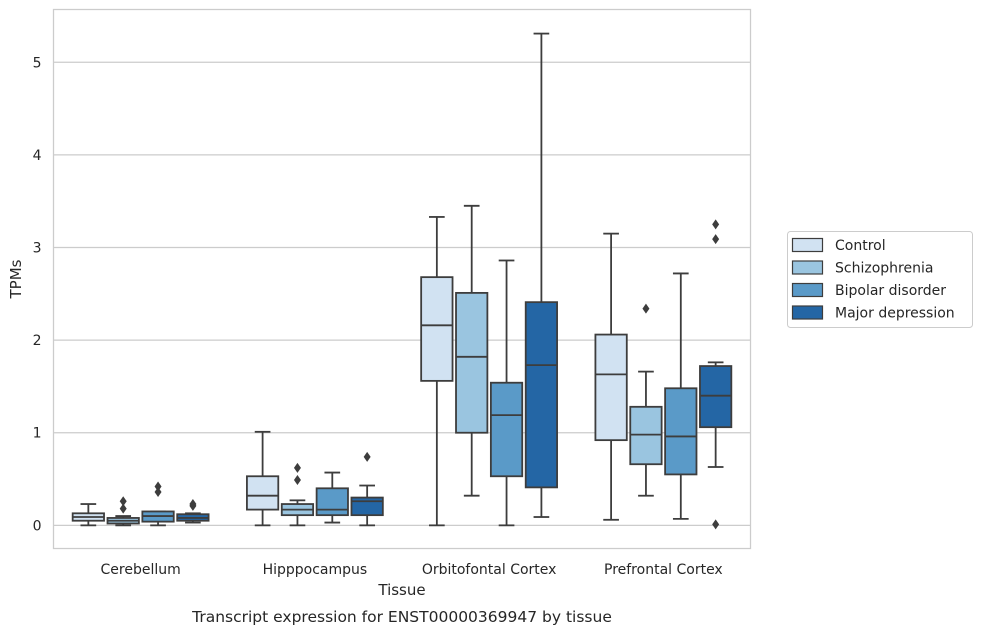 The width and height of the screenshot is (983, 634). Describe the element at coordinates (37, 341) in the screenshot. I see `y-tick-label: 2` at that location.